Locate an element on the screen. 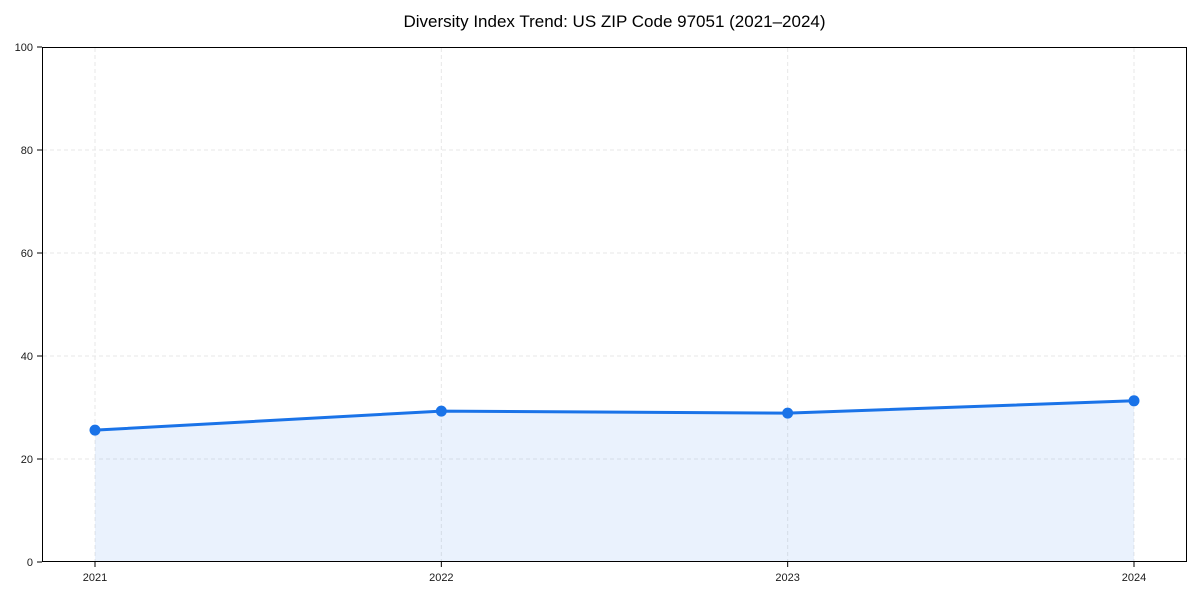 This screenshot has height=600, width=1200. y-tick-label: 100 is located at coordinates (24, 48).